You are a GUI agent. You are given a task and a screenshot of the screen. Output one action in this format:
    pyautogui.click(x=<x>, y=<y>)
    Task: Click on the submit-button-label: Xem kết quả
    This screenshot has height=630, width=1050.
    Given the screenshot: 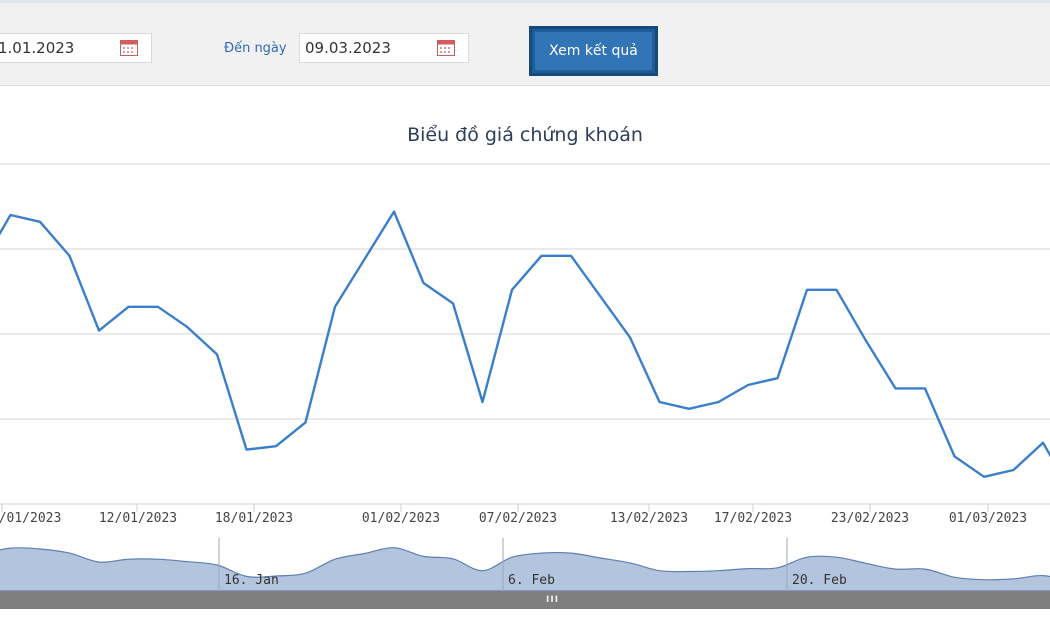 What is the action you would take?
    pyautogui.click(x=593, y=51)
    